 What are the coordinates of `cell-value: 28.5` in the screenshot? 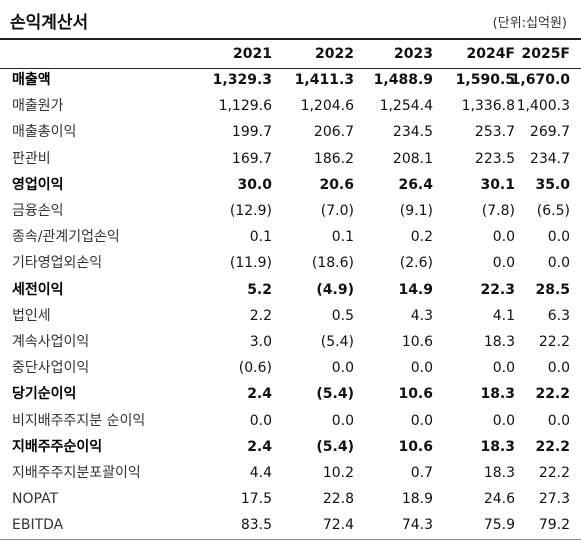 It's located at (552, 289).